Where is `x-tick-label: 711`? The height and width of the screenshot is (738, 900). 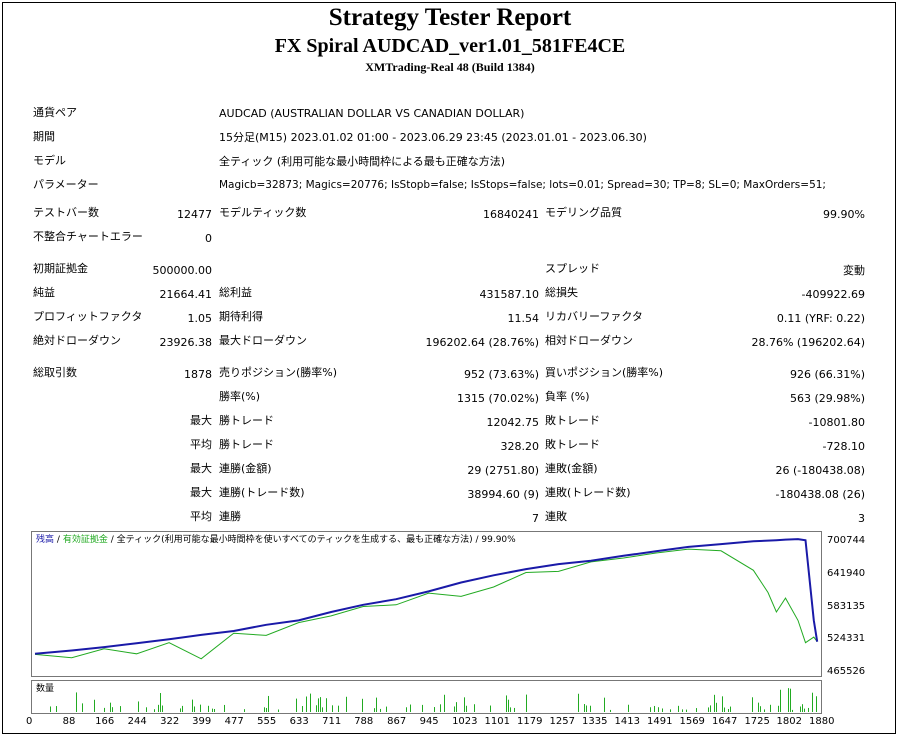 x-tick-label: 711 is located at coordinates (332, 721).